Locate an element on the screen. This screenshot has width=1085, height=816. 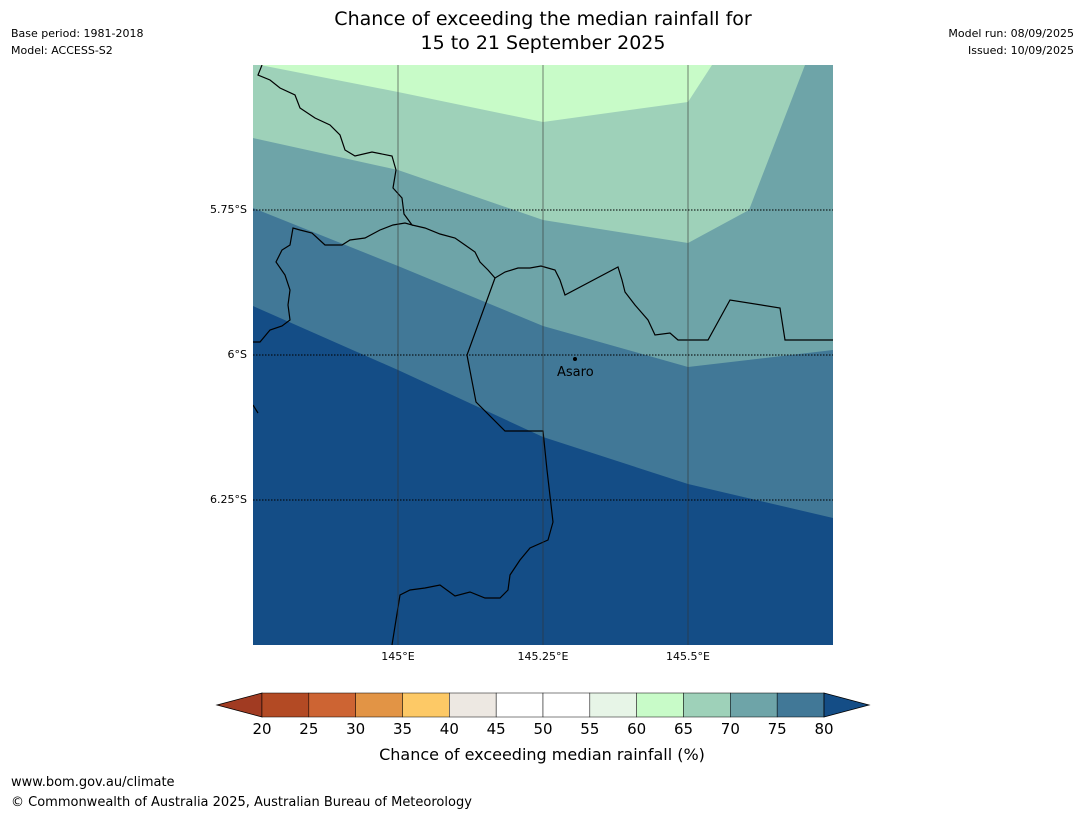
colorbar-tick-label: 80 is located at coordinates (824, 729).